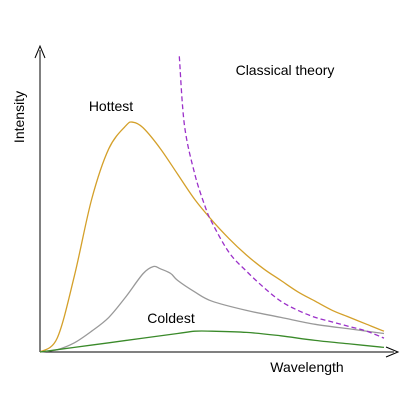 The image size is (400, 400). What do you see at coordinates (392, 352) in the screenshot?
I see `x-axis-arrow-icon` at bounding box center [392, 352].